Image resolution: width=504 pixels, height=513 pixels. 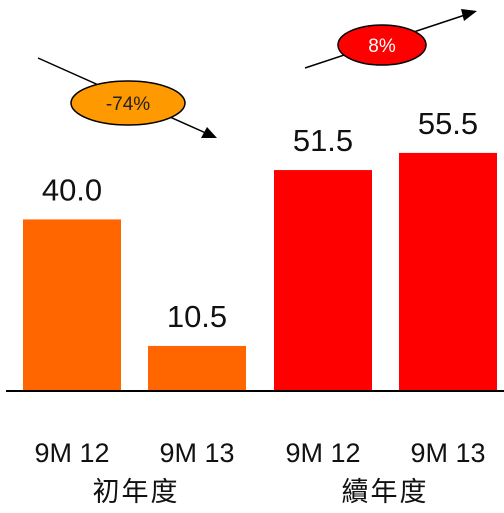 I want to click on value-label-3: 51.5, so click(x=323, y=140).